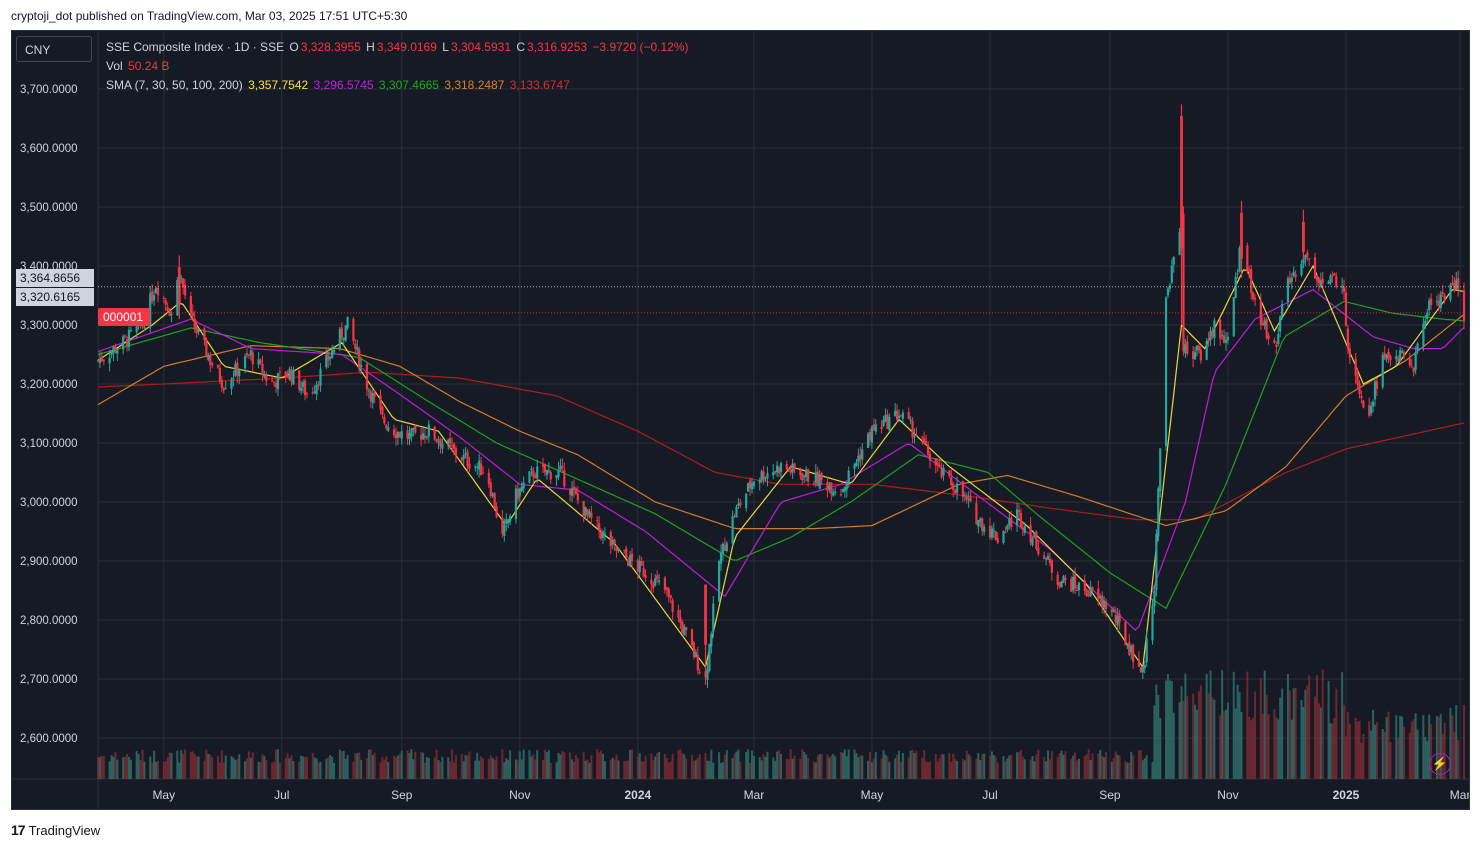 This screenshot has width=1481, height=850. I want to click on currency-button: CNY, so click(54, 49).